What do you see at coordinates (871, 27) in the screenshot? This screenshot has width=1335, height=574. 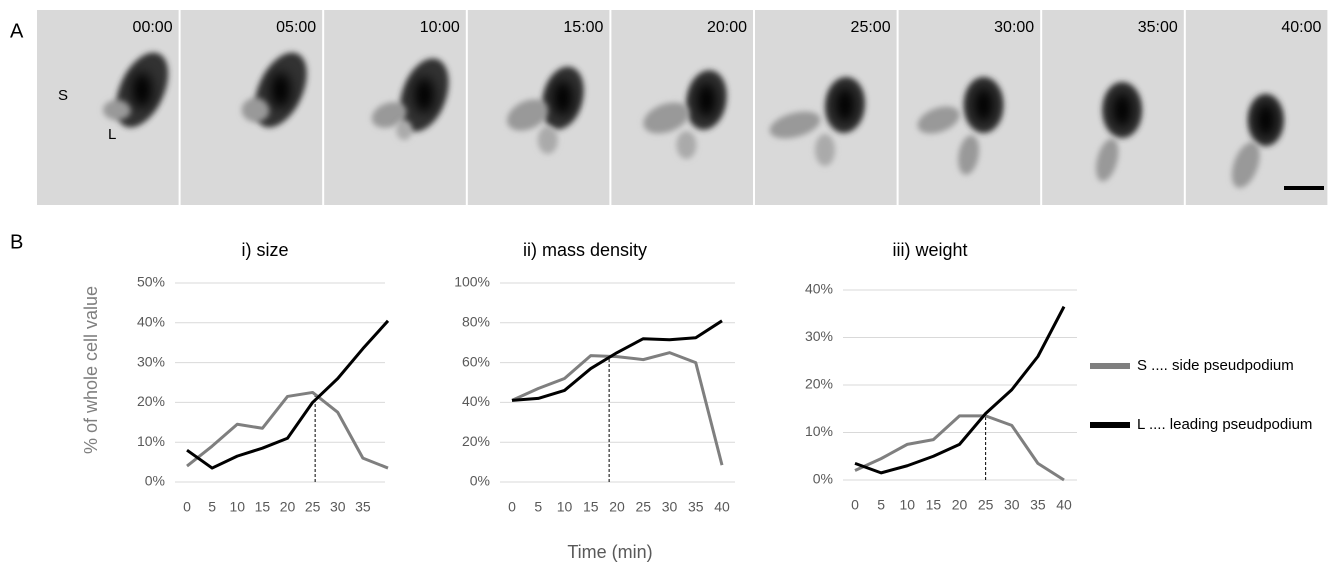 I see `timestamp: 25:00` at bounding box center [871, 27].